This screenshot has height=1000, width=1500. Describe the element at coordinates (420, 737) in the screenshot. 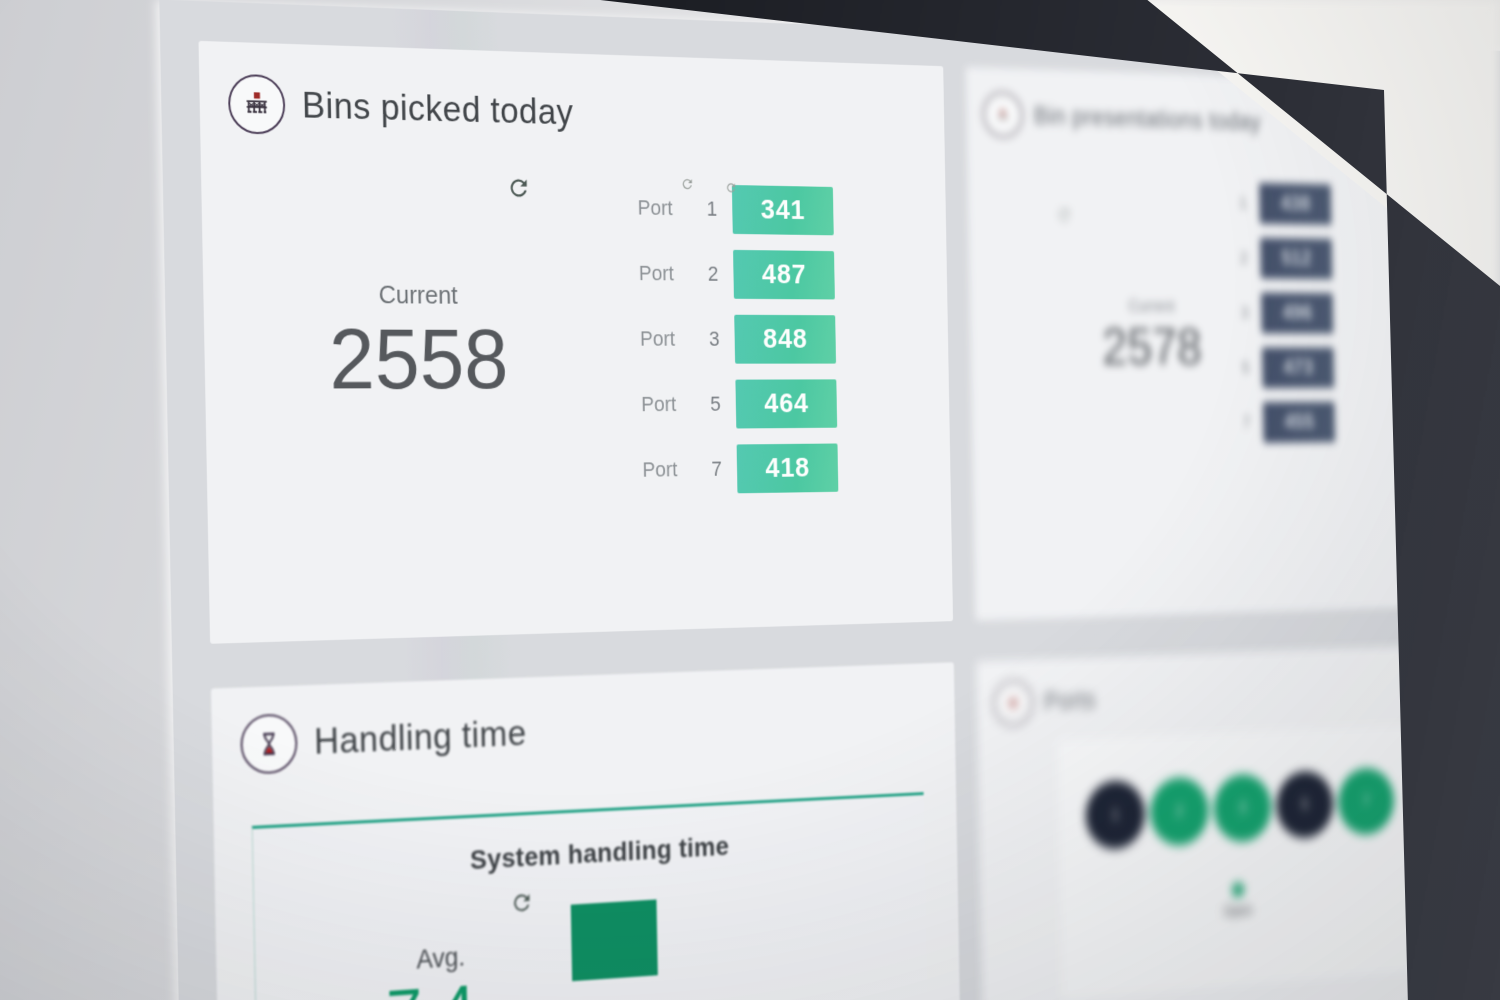

I see `card-title: Handling time` at that location.